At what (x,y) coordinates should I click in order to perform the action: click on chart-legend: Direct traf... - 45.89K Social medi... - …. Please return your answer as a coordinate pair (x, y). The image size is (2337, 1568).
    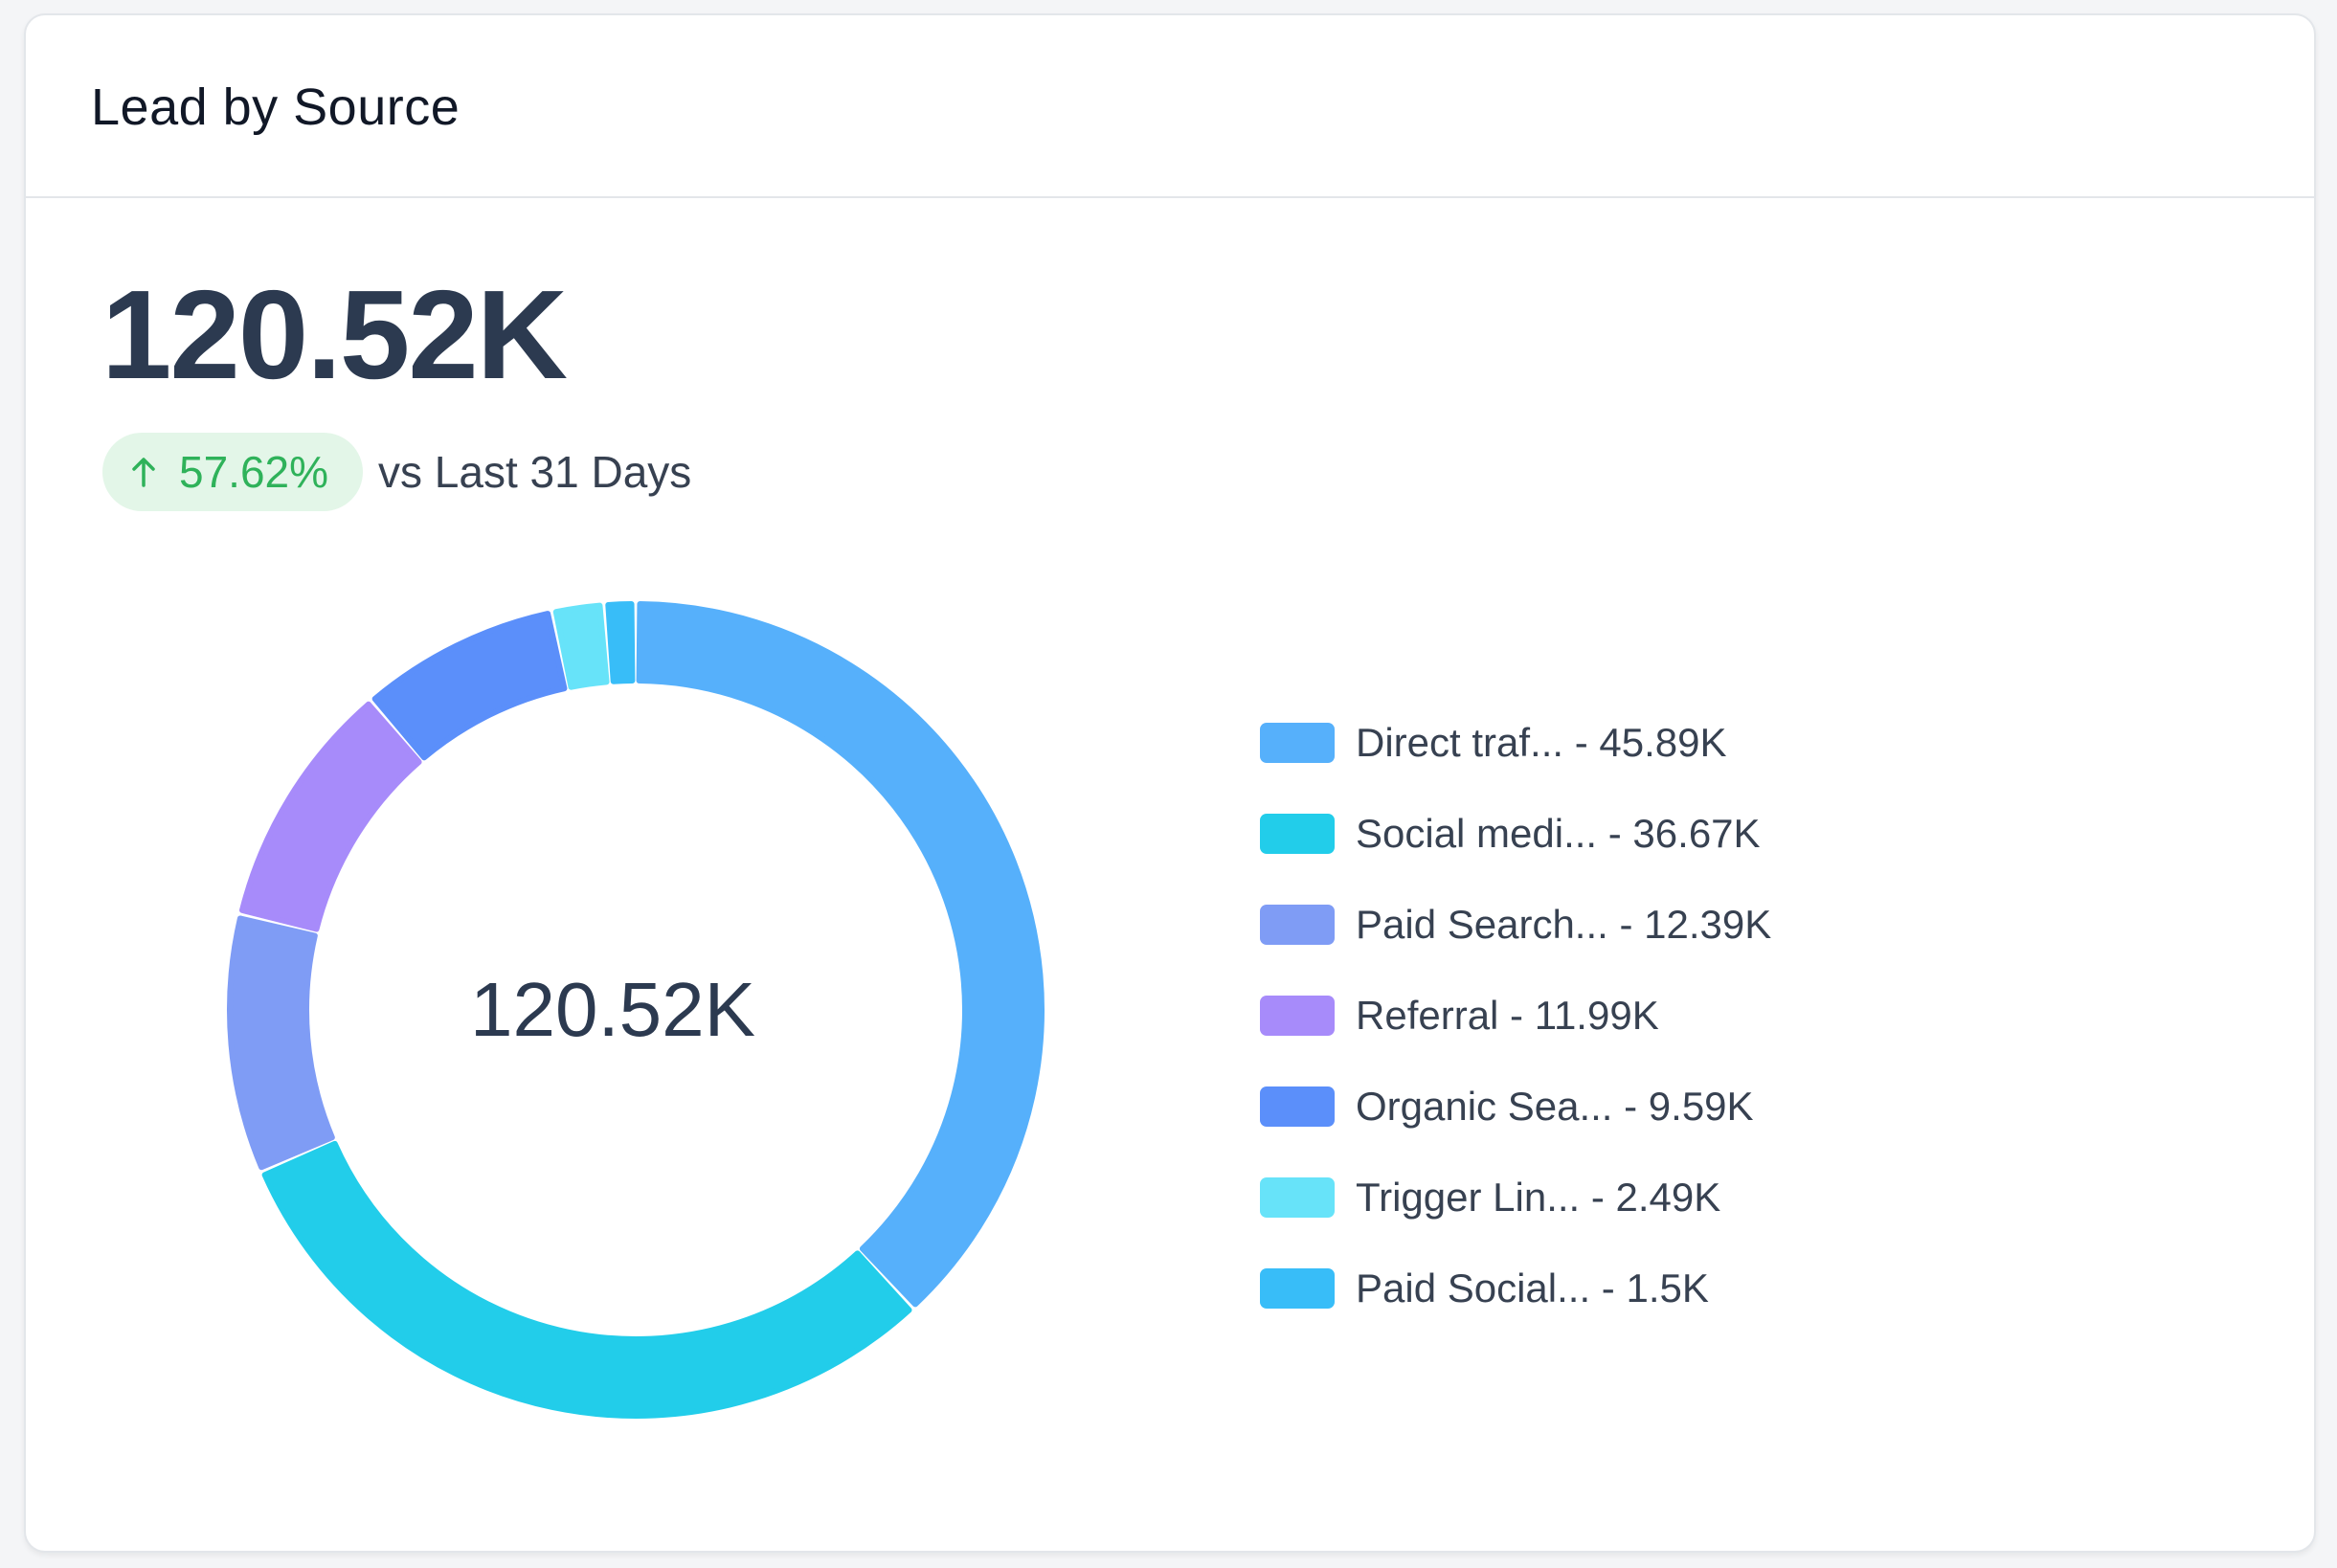
    Looking at the image, I should click on (1516, 1015).